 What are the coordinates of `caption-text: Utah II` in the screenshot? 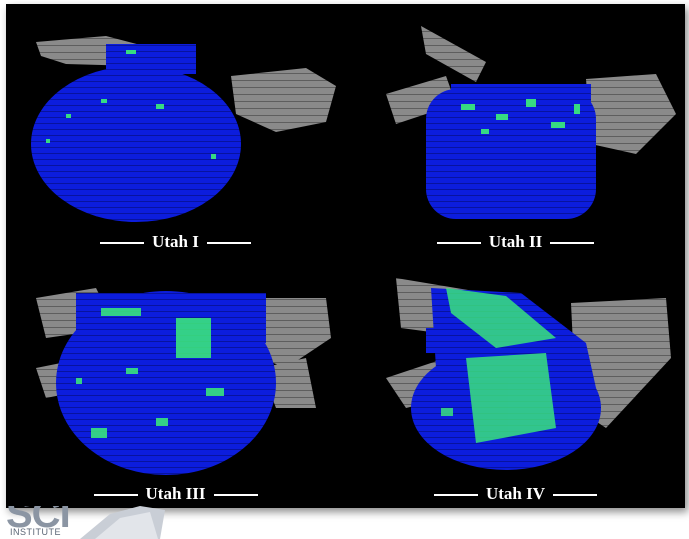 It's located at (515, 241).